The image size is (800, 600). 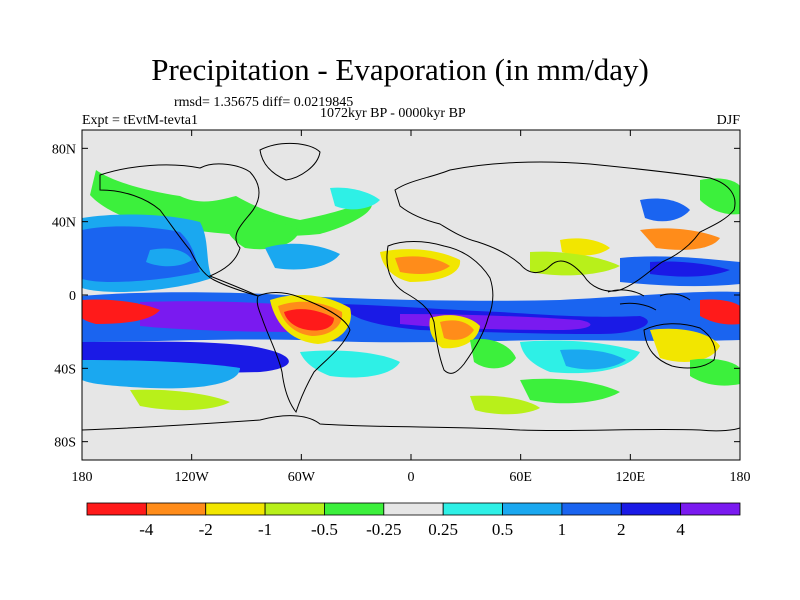 I want to click on colorbar-label: 1, so click(x=562, y=529).